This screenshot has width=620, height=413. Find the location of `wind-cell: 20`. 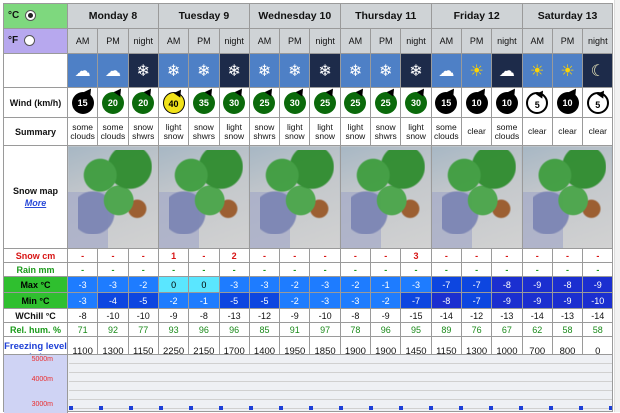

wind-cell: 20 is located at coordinates (113, 102).